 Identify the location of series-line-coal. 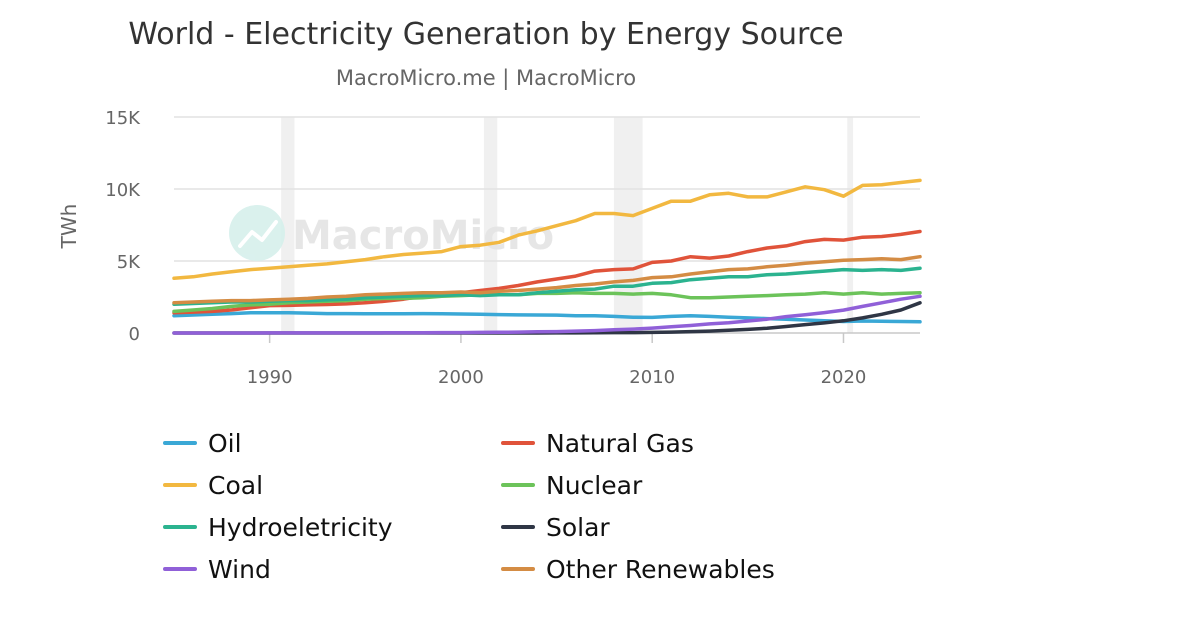
(547, 229).